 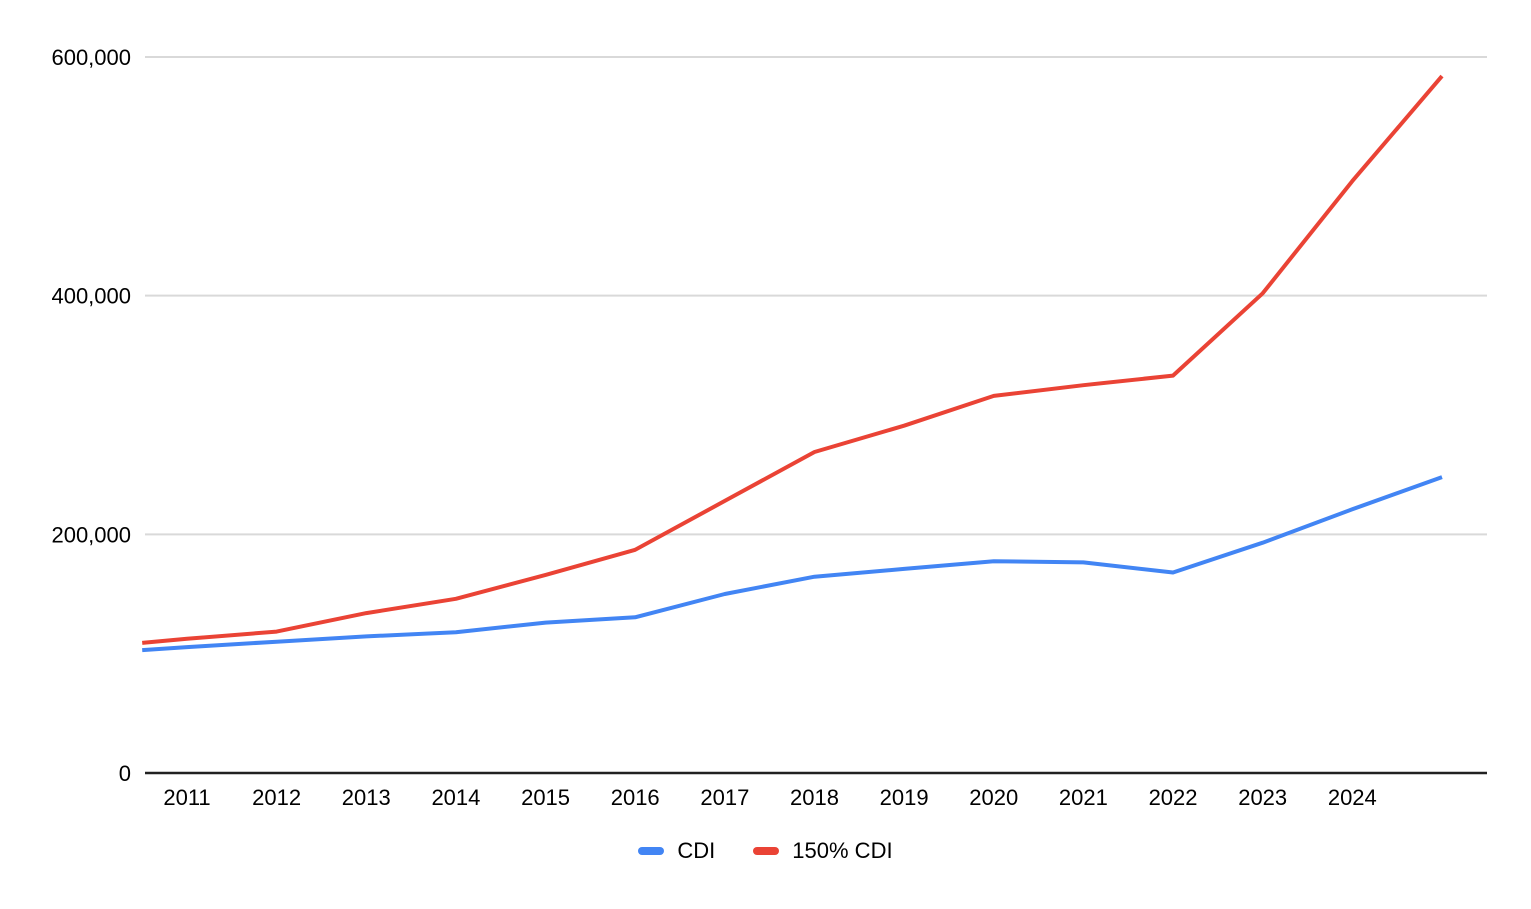 I want to click on x-axis-tick-label: 2020, so click(x=993, y=797).